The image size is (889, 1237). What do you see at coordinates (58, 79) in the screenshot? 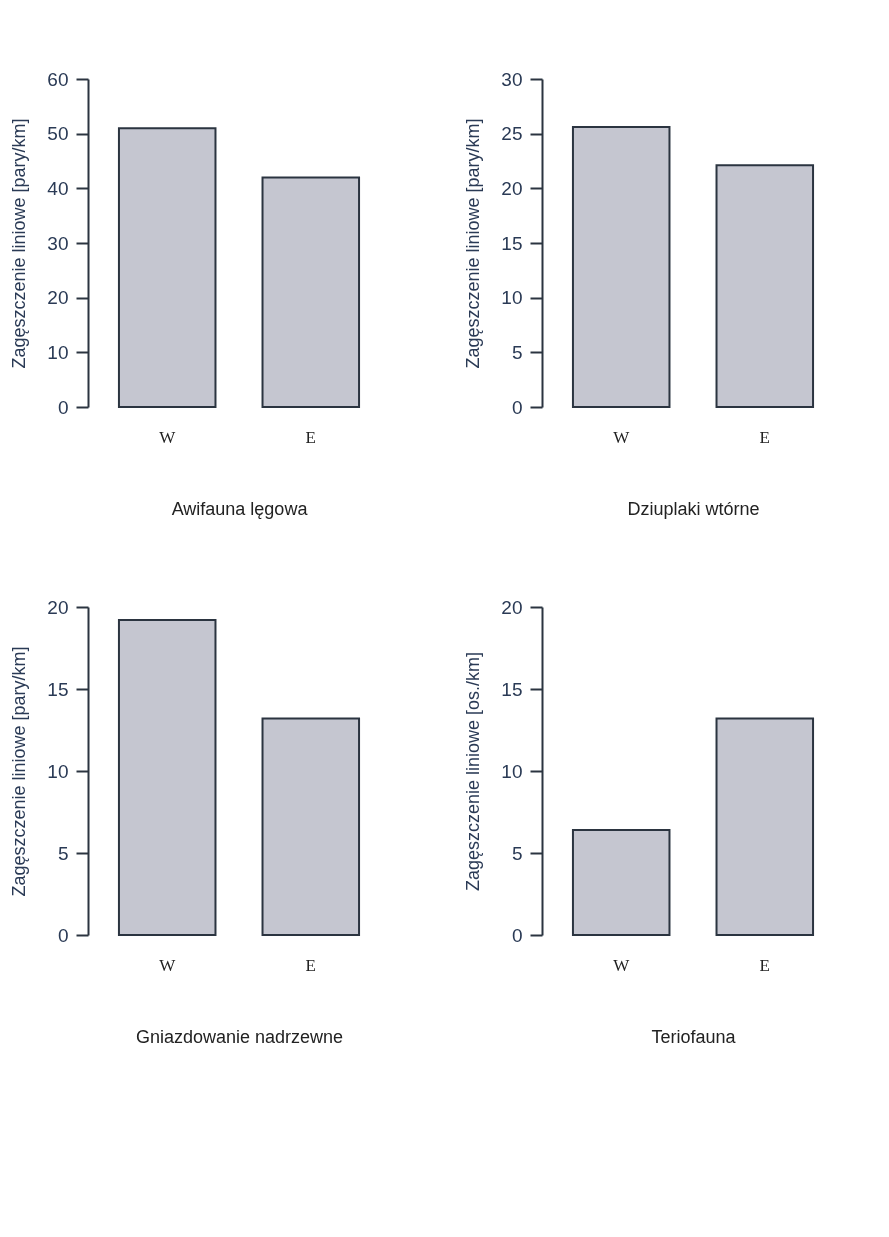
I see `y-tick-label: 60` at bounding box center [58, 79].